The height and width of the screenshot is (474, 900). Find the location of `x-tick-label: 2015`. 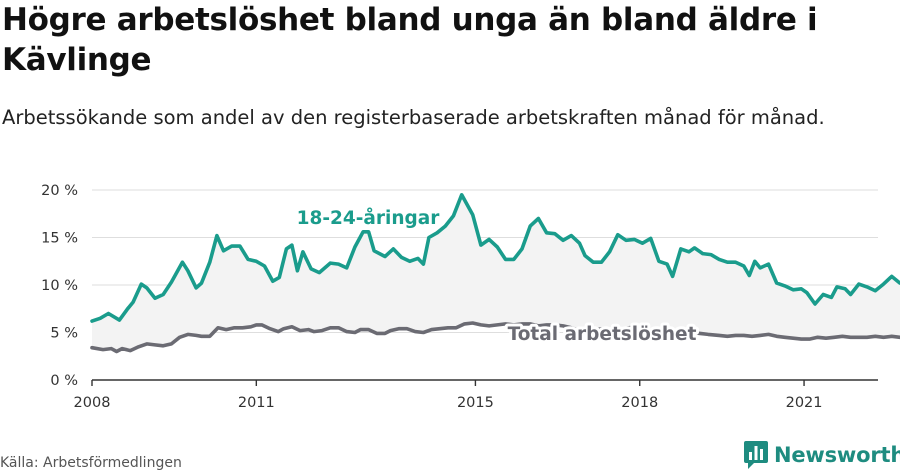

x-tick-label: 2015 is located at coordinates (475, 403).